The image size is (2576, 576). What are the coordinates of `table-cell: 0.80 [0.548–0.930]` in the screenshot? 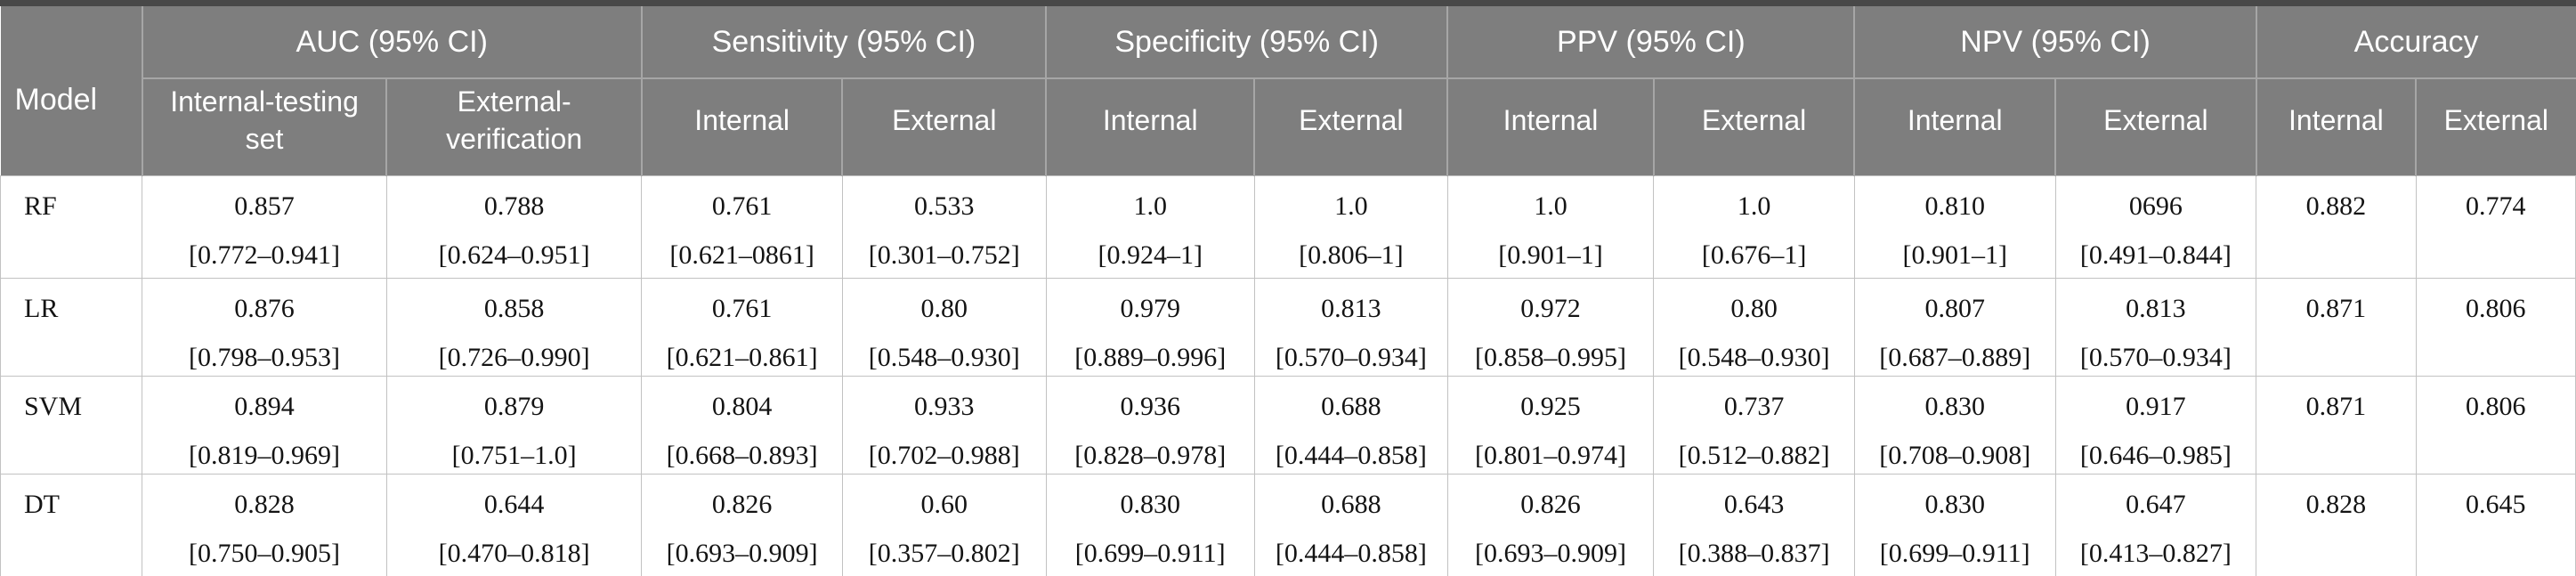 It's located at (944, 327).